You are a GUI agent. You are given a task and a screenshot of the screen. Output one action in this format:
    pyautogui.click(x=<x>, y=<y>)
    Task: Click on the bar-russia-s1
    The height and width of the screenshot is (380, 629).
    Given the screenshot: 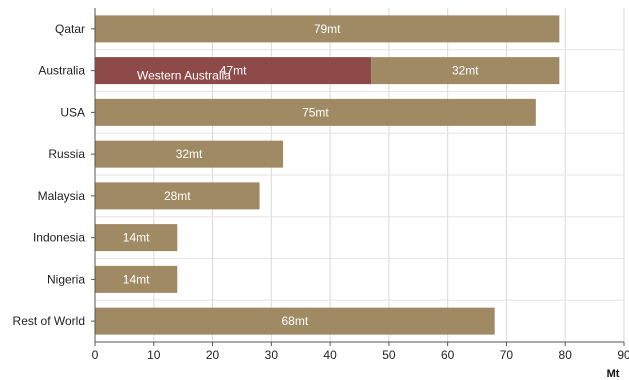 What is the action you would take?
    pyautogui.click(x=189, y=154)
    